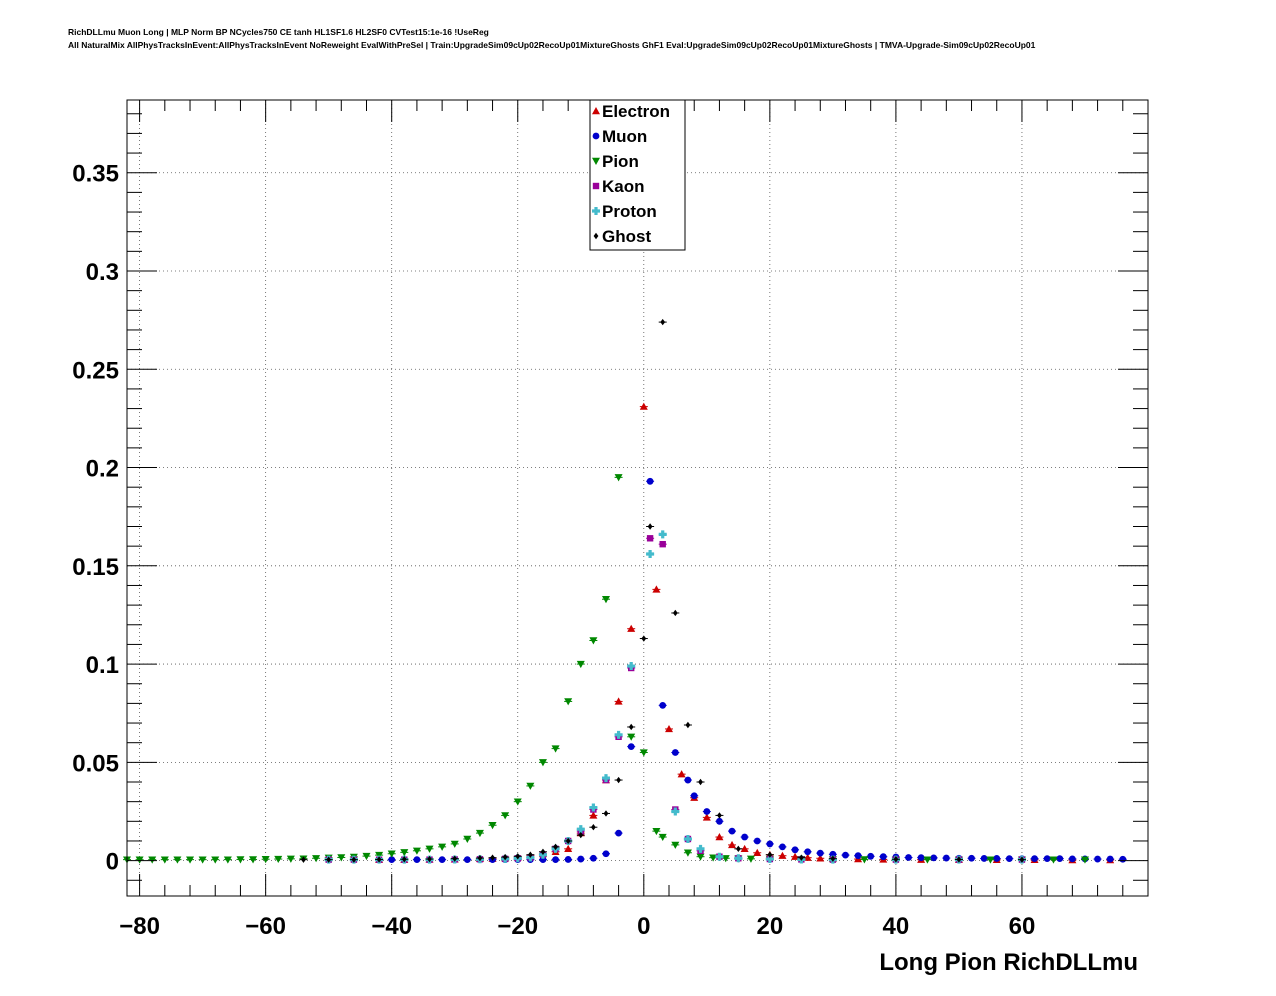  What do you see at coordinates (622, 236) in the screenshot?
I see `legend-entry-ghost: Ghost` at bounding box center [622, 236].